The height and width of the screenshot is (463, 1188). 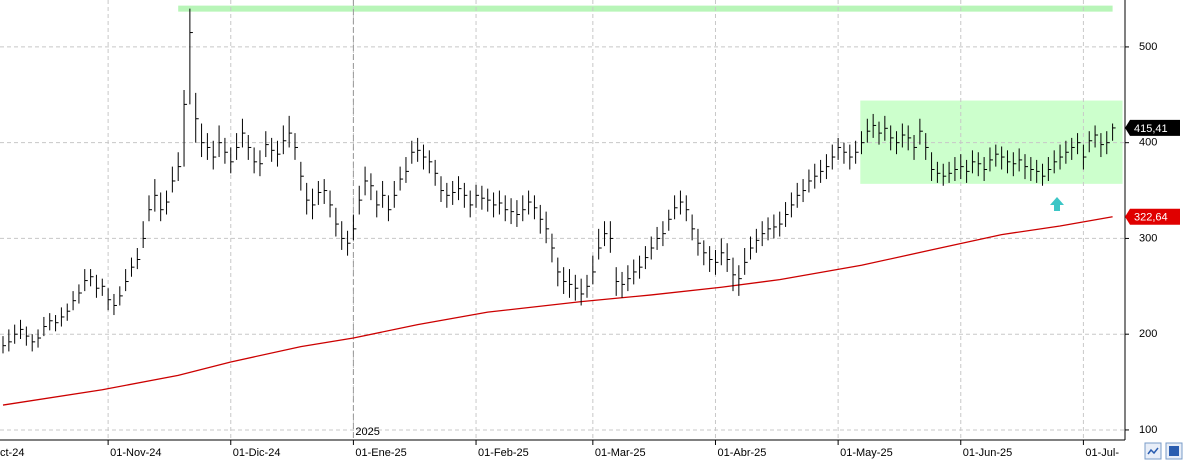 I want to click on price-marker-label: 322,64, so click(x=1151, y=218).